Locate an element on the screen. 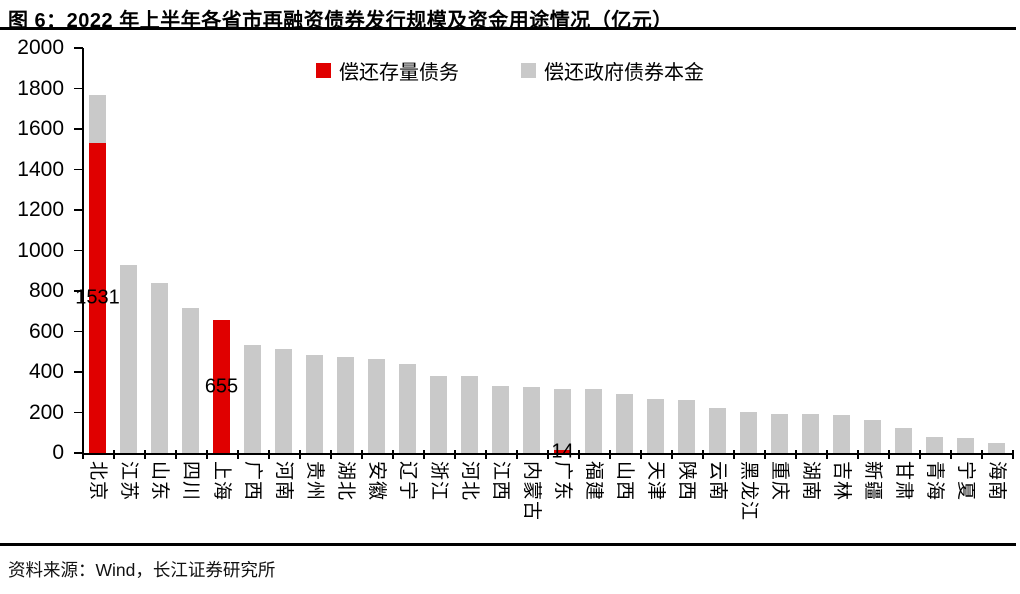 This screenshot has height=594, width=1020. legend-item-repay-existing-debt: 偿还存量债务 is located at coordinates (387, 70).